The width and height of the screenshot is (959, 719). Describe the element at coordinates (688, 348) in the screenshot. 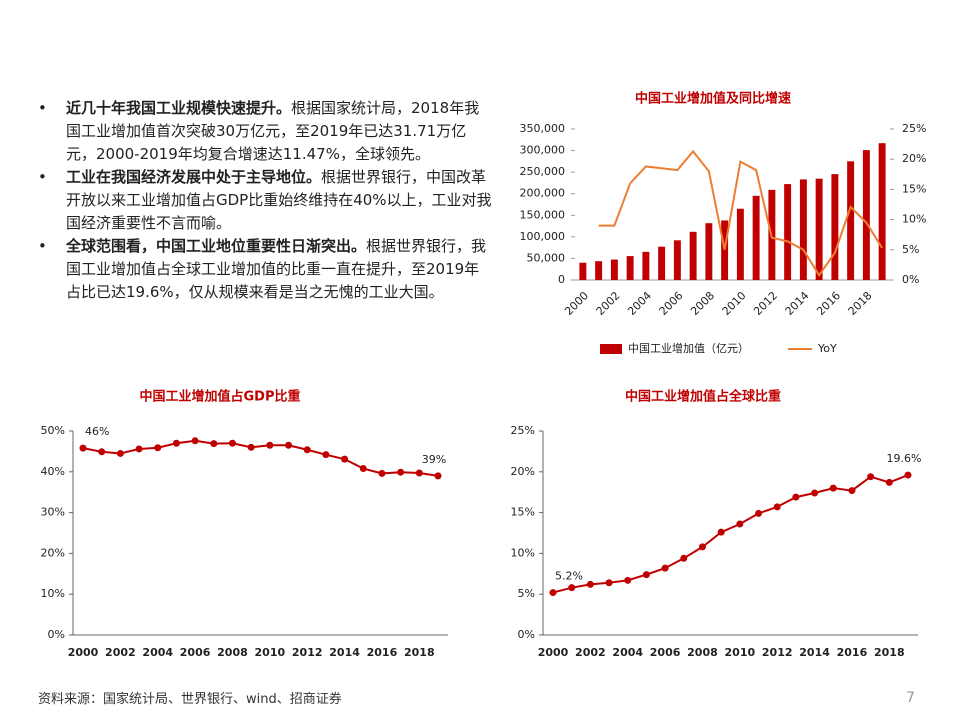

I see `legend-label: 中国工业增加值（亿元）` at that location.